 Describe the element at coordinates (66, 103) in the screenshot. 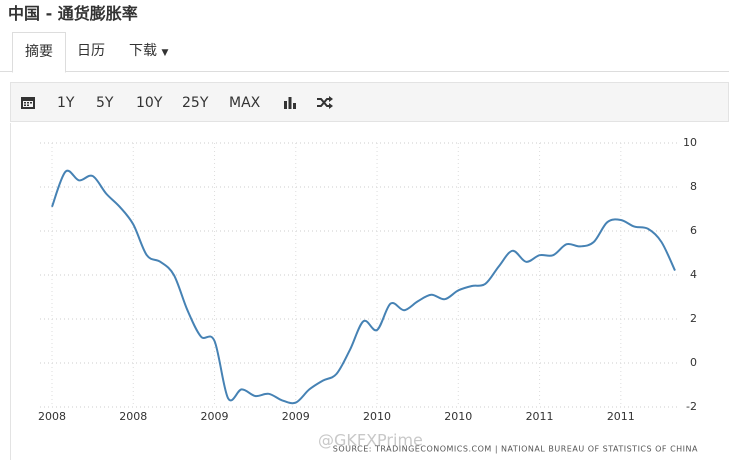

I see `range-button: 1Y` at that location.